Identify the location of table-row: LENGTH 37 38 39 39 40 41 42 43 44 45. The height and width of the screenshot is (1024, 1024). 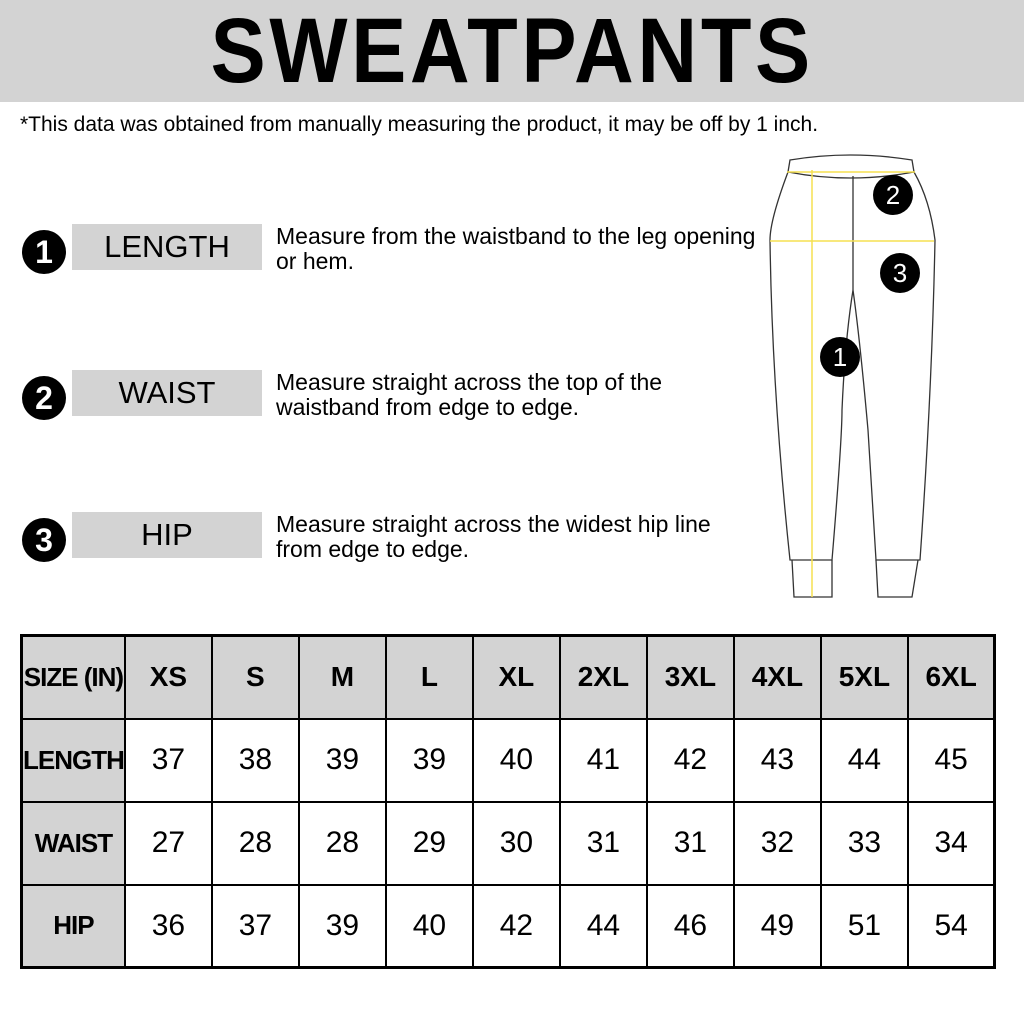
(508, 760).